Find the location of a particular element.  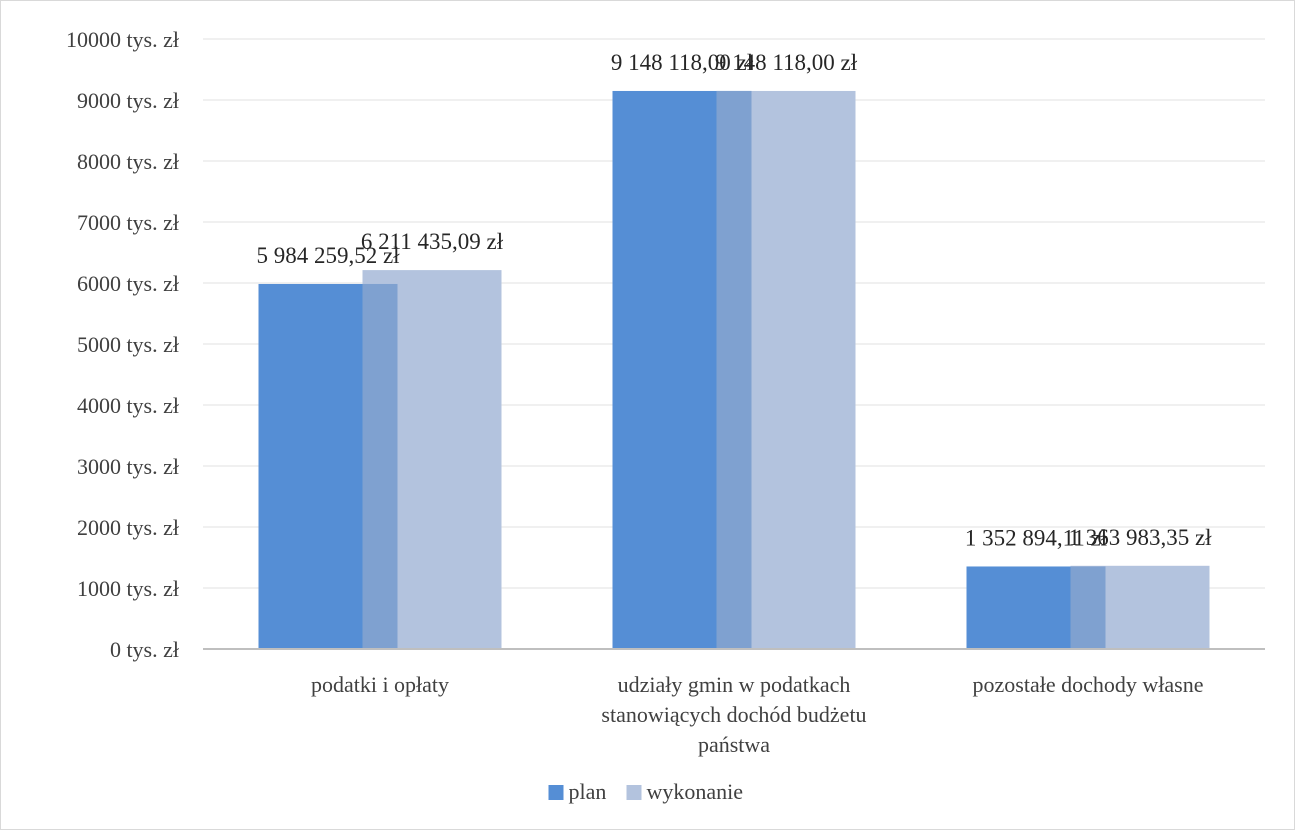

x-category-label: pozostałe dochody własne is located at coordinates (1088, 684).